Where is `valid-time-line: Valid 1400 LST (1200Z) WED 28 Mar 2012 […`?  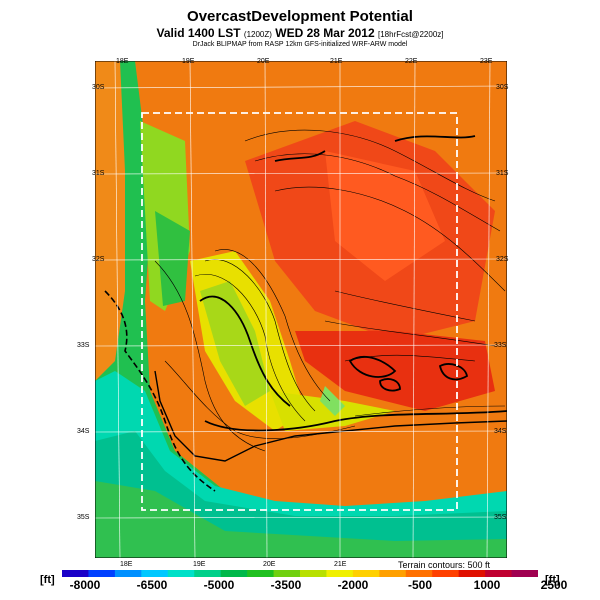 valid-time-line: Valid 1400 LST (1200Z) WED 28 Mar 2012 [… is located at coordinates (300, 33).